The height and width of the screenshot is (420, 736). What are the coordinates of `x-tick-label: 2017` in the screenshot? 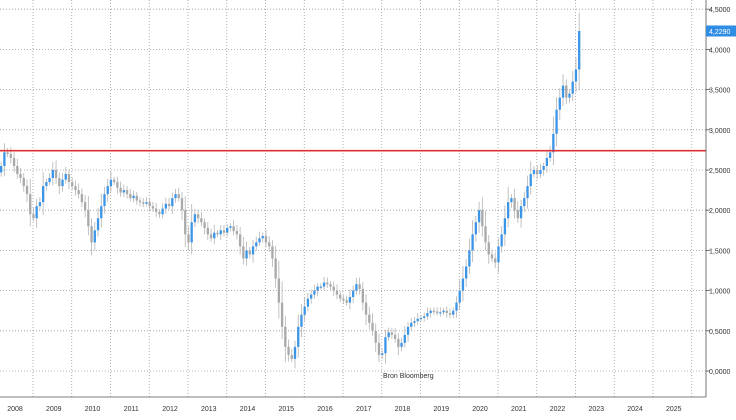 It's located at (364, 409).